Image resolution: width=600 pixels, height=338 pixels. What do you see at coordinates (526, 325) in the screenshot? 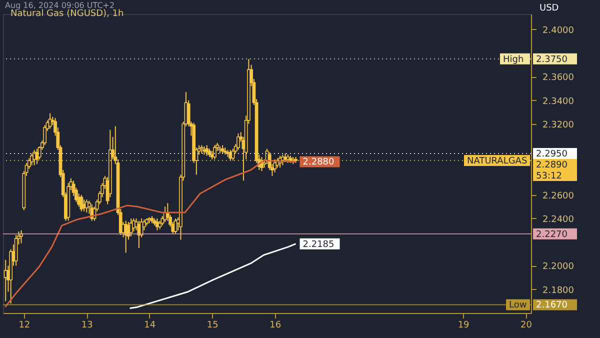
I see `x-tick-label: 20` at bounding box center [526, 325].